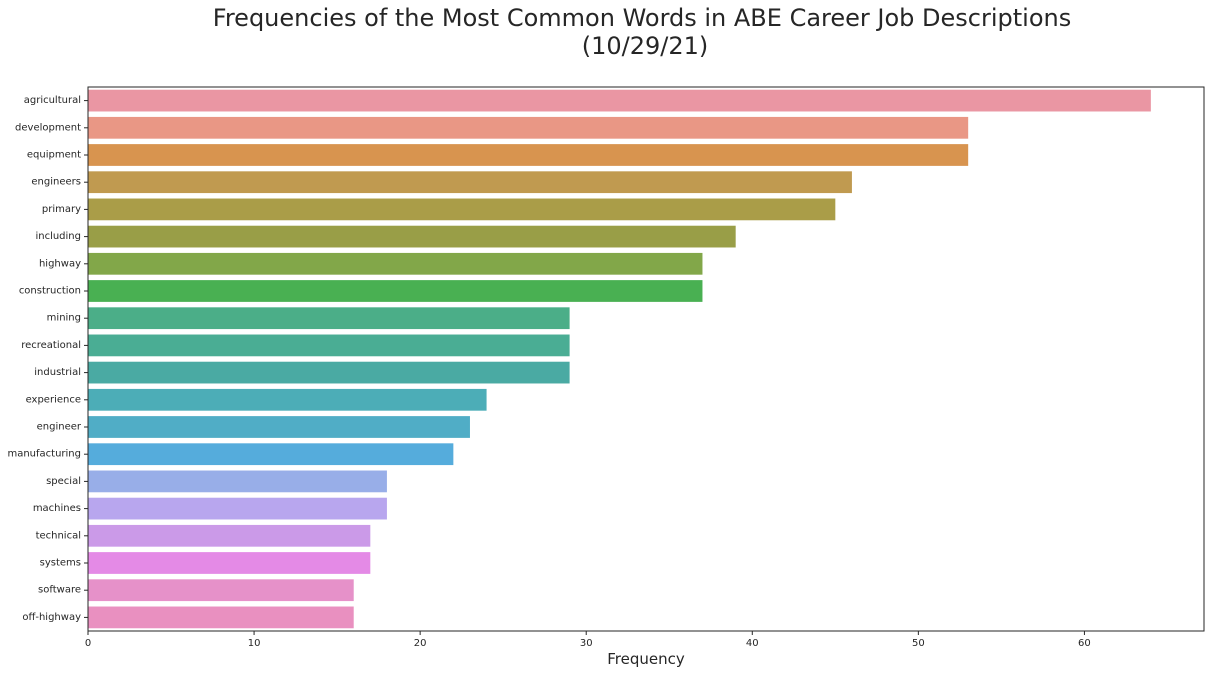  I want to click on x-tick-label: 0, so click(88, 643).